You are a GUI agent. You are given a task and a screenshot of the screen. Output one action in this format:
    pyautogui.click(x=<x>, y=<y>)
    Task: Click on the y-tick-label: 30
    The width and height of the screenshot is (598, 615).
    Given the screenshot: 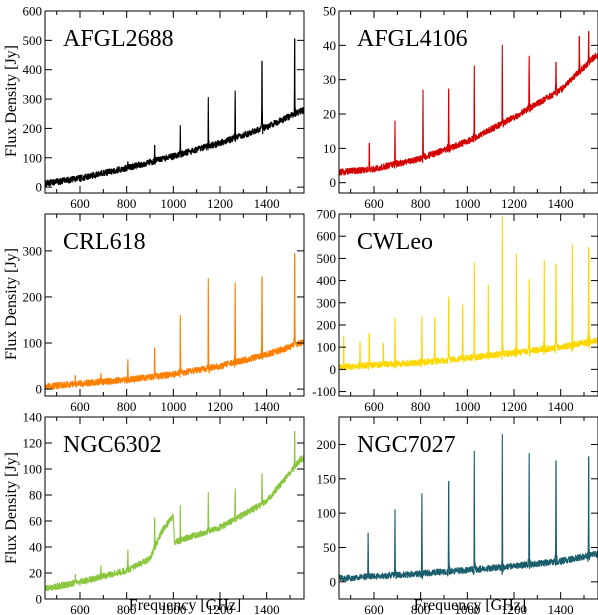 What is the action you would take?
    pyautogui.click(x=329, y=79)
    